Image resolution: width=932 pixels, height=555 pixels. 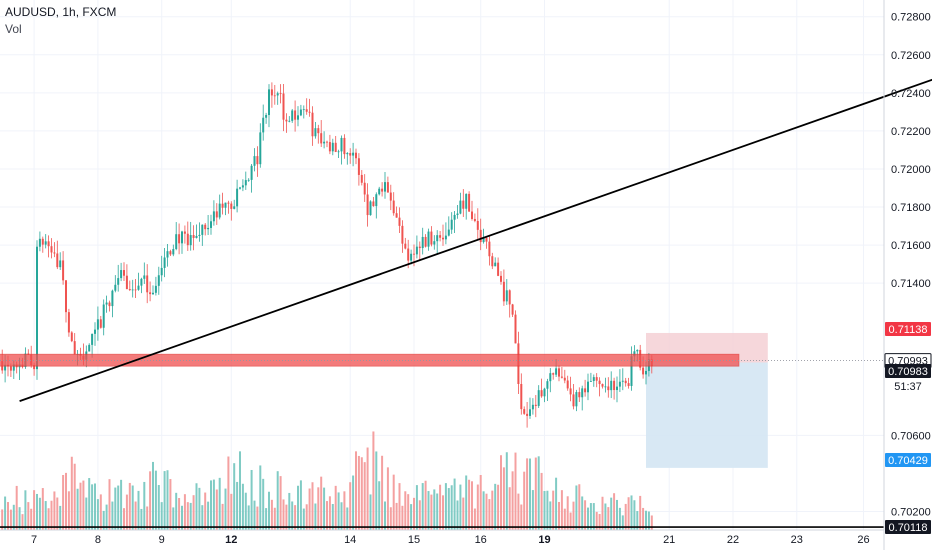 I want to click on price-label-target: 0.70429, so click(x=908, y=460).